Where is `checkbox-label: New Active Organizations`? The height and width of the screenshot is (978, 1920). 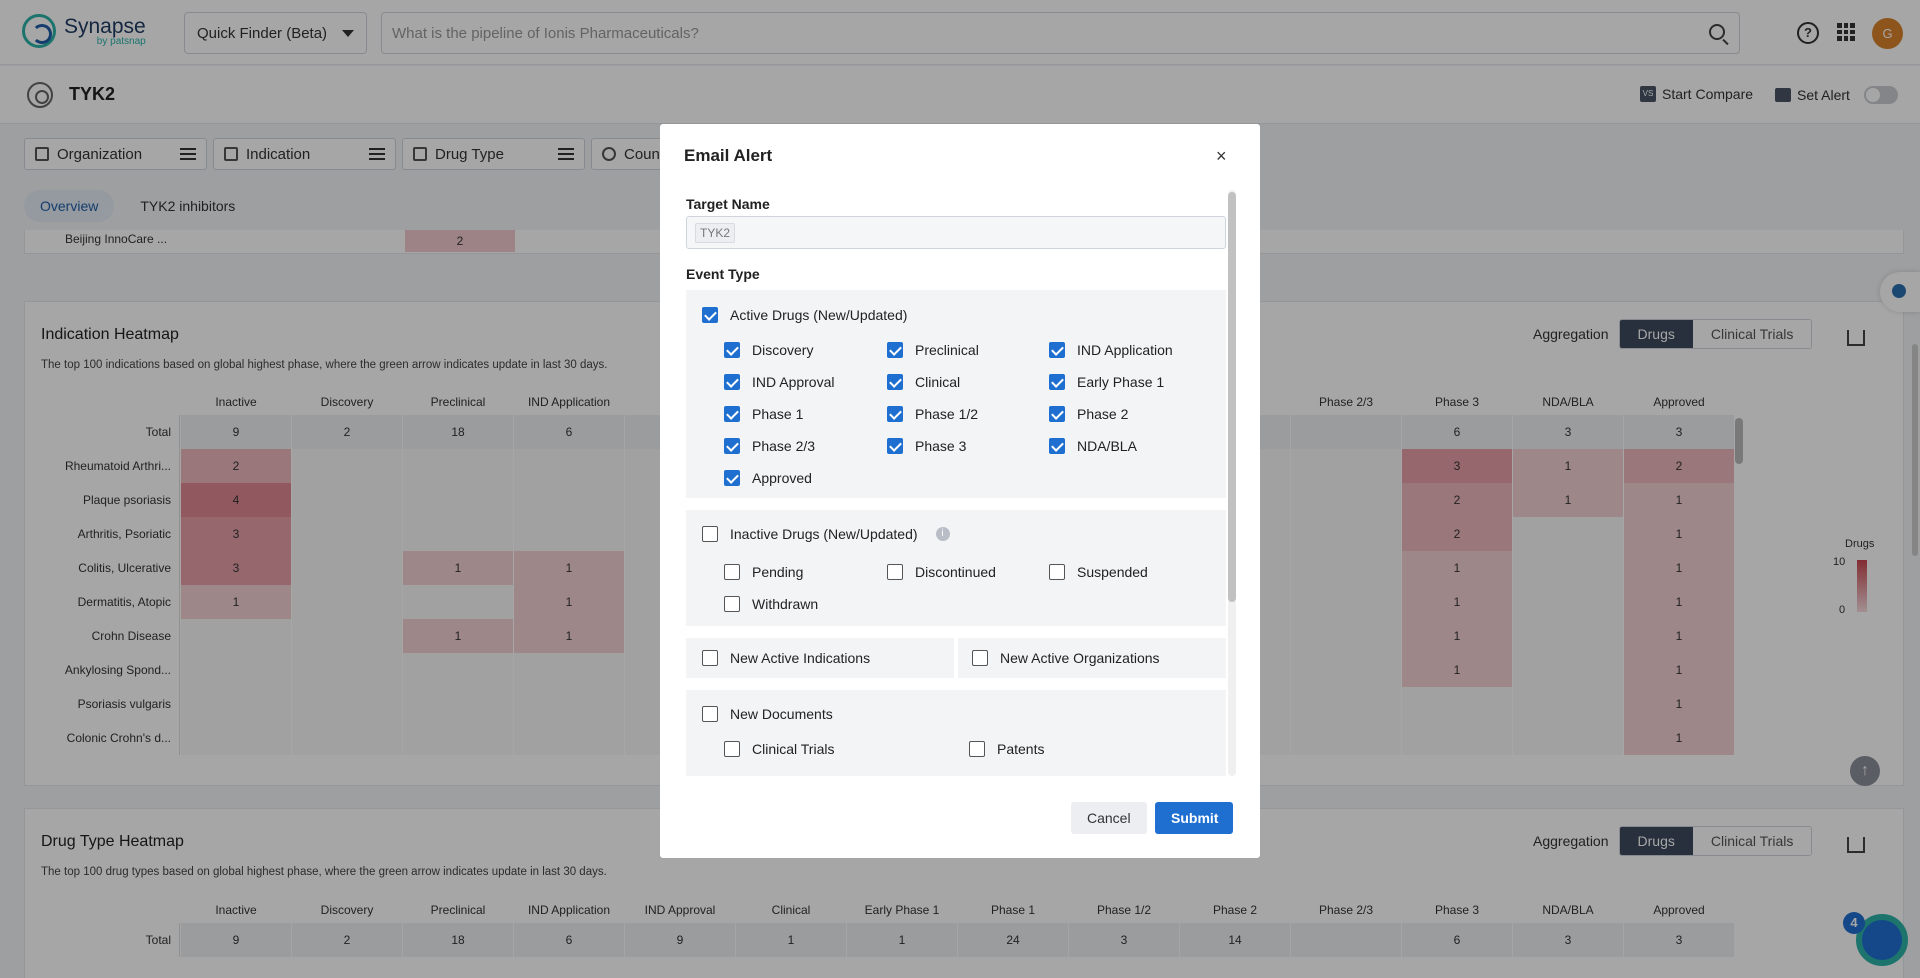 checkbox-label: New Active Organizations is located at coordinates (1080, 658).